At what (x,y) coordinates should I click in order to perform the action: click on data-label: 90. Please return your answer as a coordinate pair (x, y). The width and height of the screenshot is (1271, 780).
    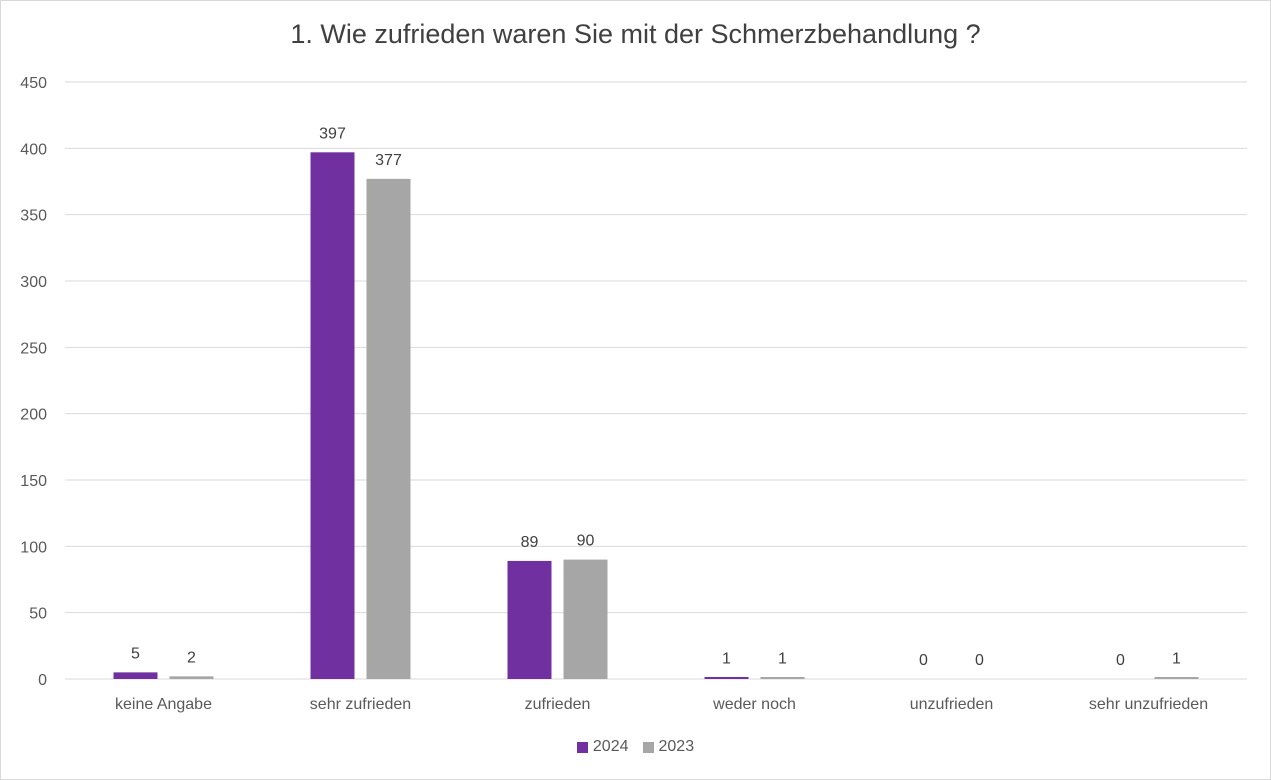
    Looking at the image, I should click on (586, 541).